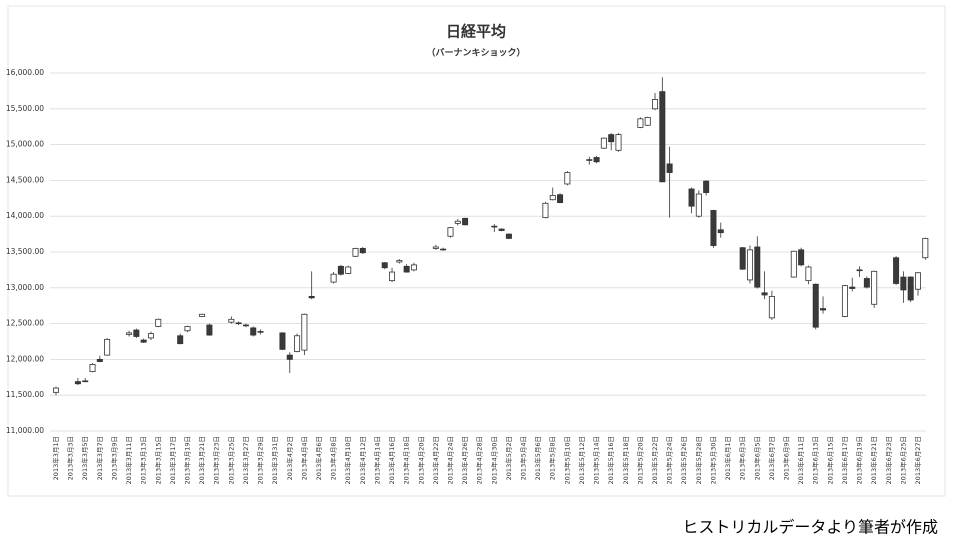  I want to click on x-tick-label: 2013年3月29日, so click(260, 460).